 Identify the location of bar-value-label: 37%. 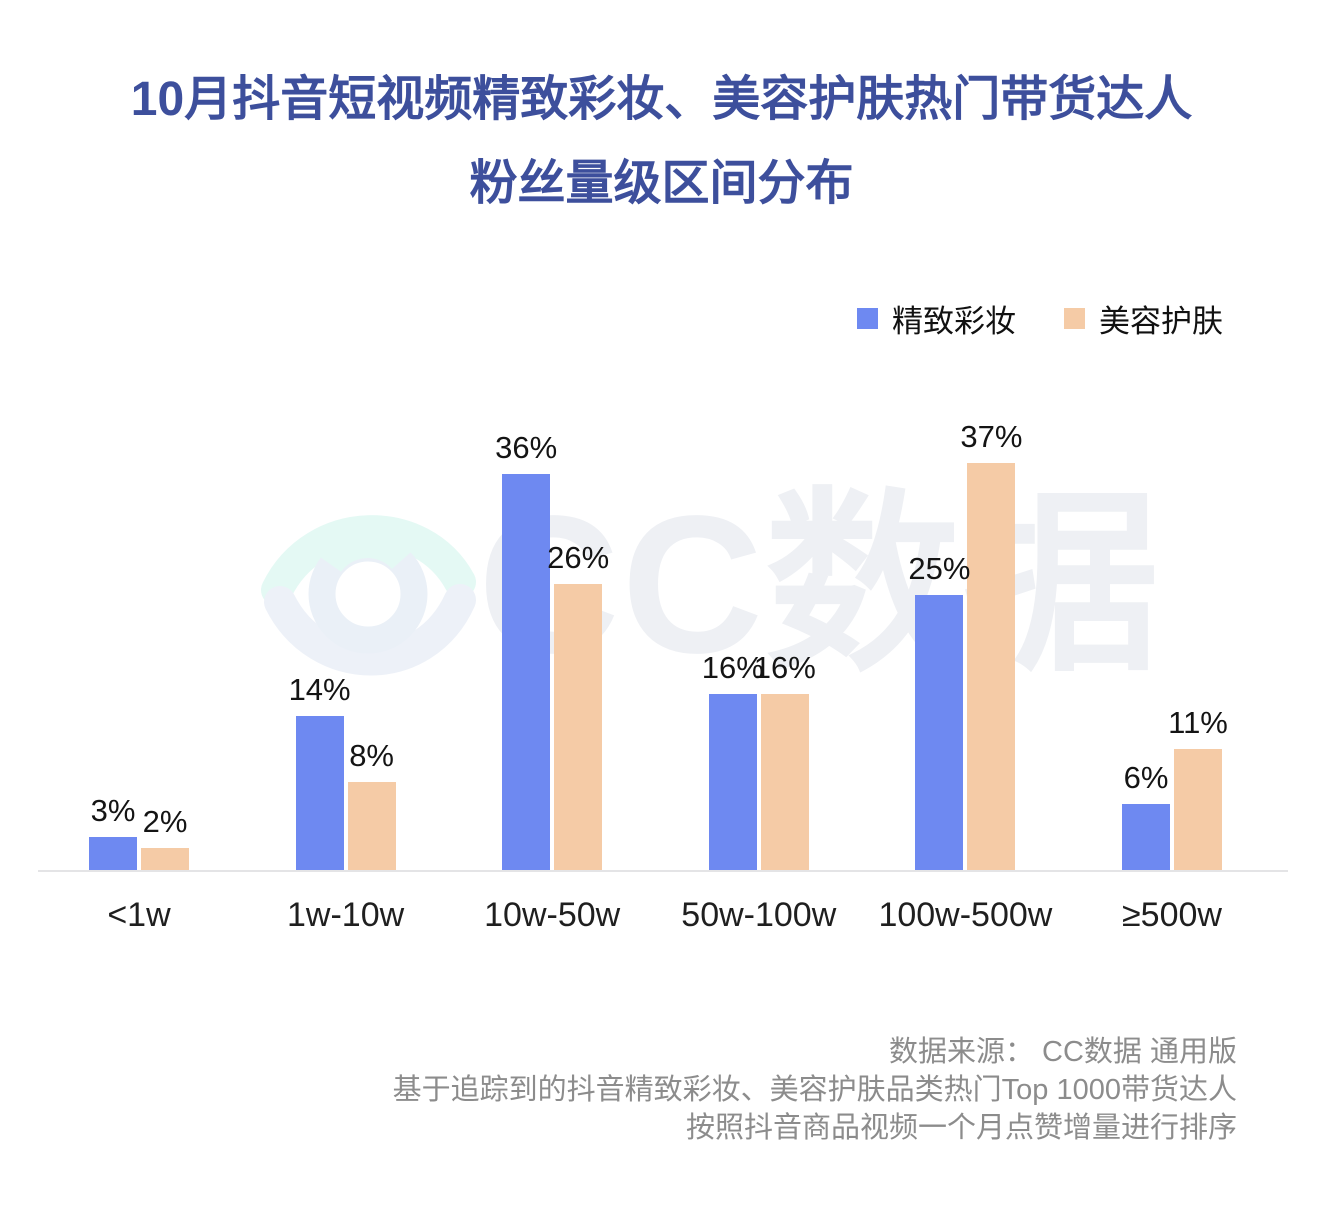
(991, 436).